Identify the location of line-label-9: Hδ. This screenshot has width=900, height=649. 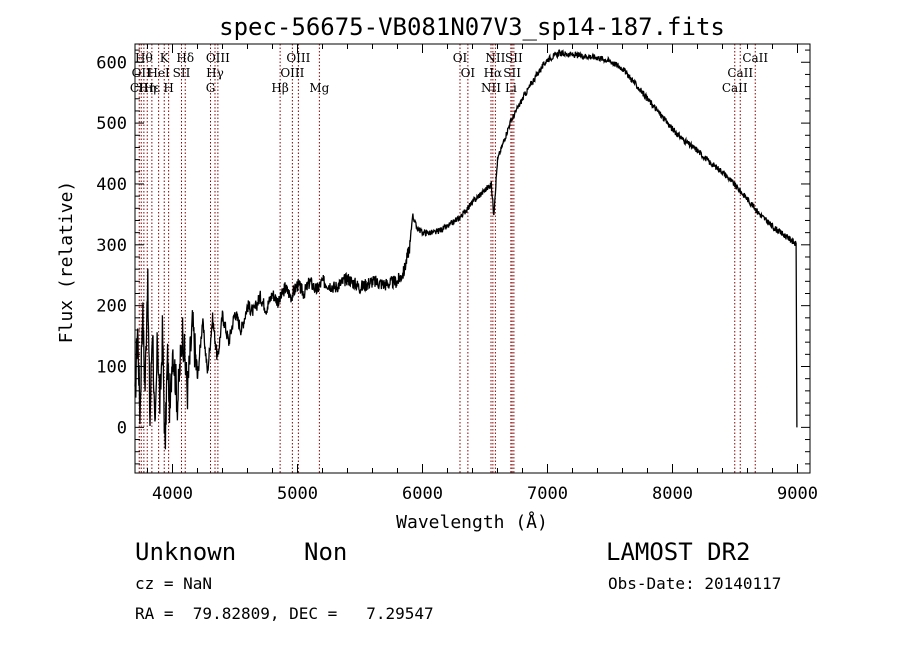
(185, 58).